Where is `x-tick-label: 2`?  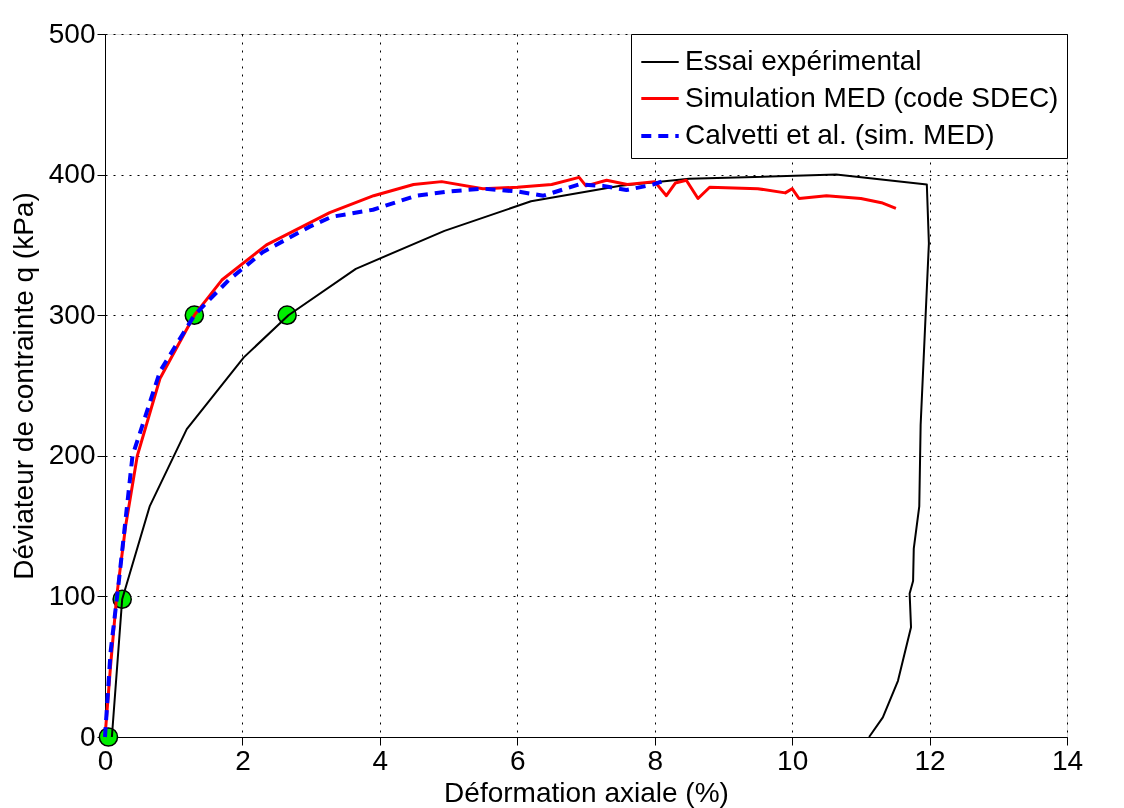 x-tick-label: 2 is located at coordinates (243, 760).